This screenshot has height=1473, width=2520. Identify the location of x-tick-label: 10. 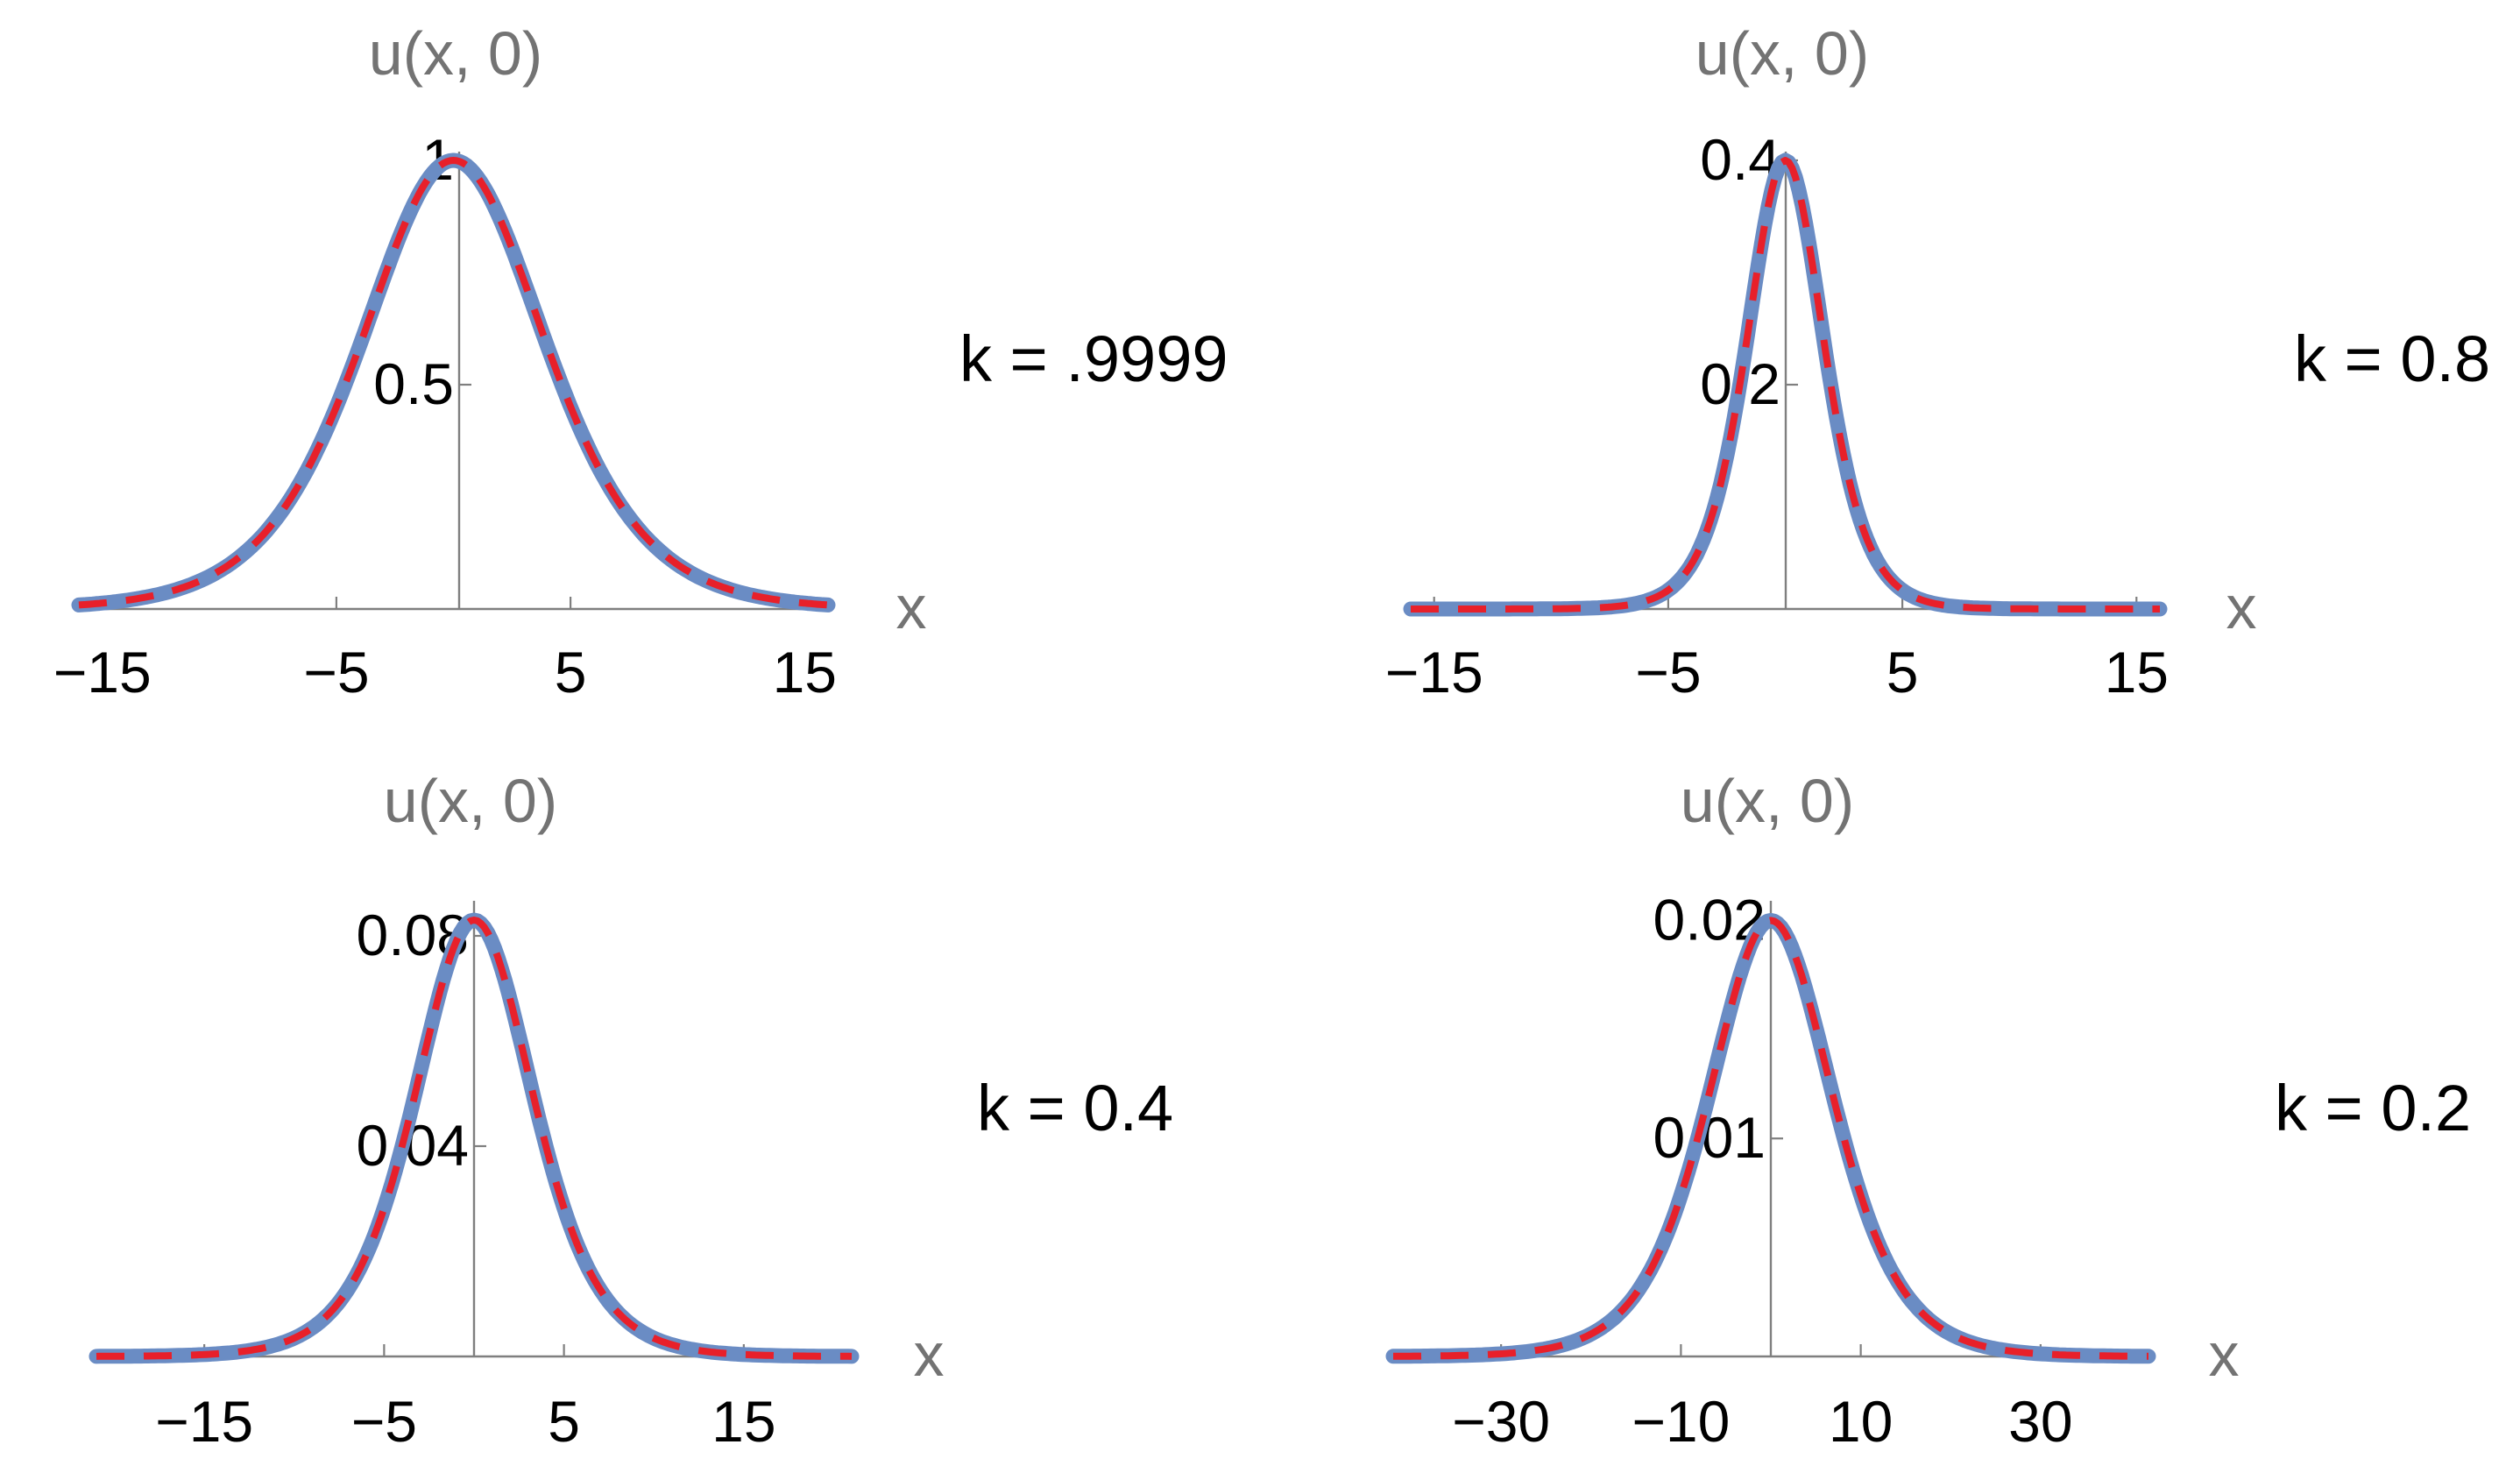
(1861, 1421).